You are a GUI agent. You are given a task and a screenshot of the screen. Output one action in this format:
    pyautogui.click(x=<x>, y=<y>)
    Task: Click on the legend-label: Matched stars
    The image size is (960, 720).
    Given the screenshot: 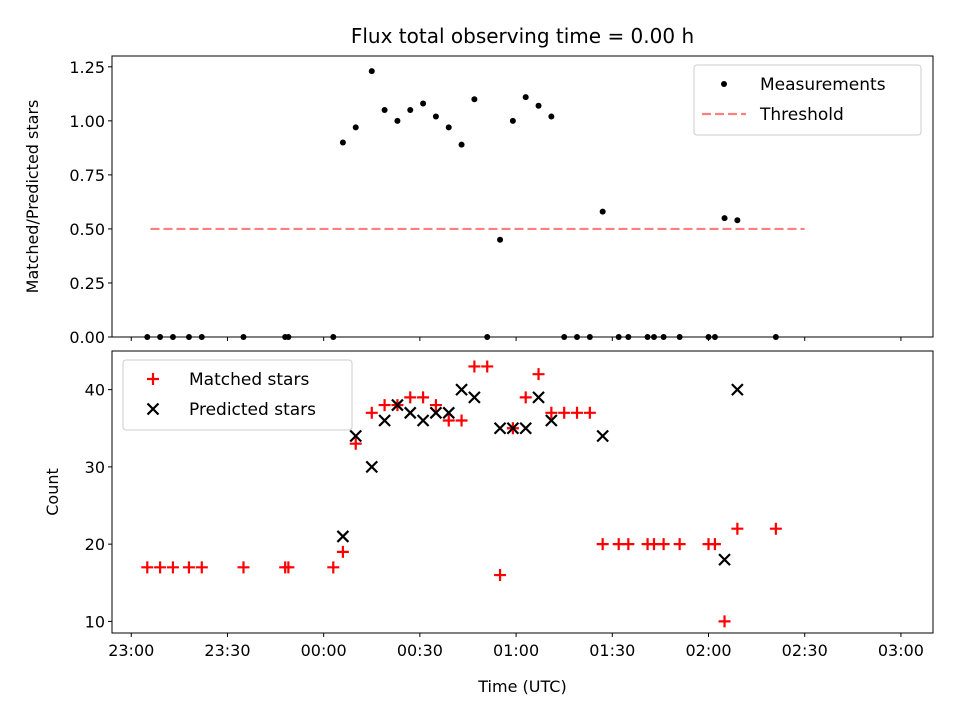 What is the action you would take?
    pyautogui.click(x=249, y=380)
    